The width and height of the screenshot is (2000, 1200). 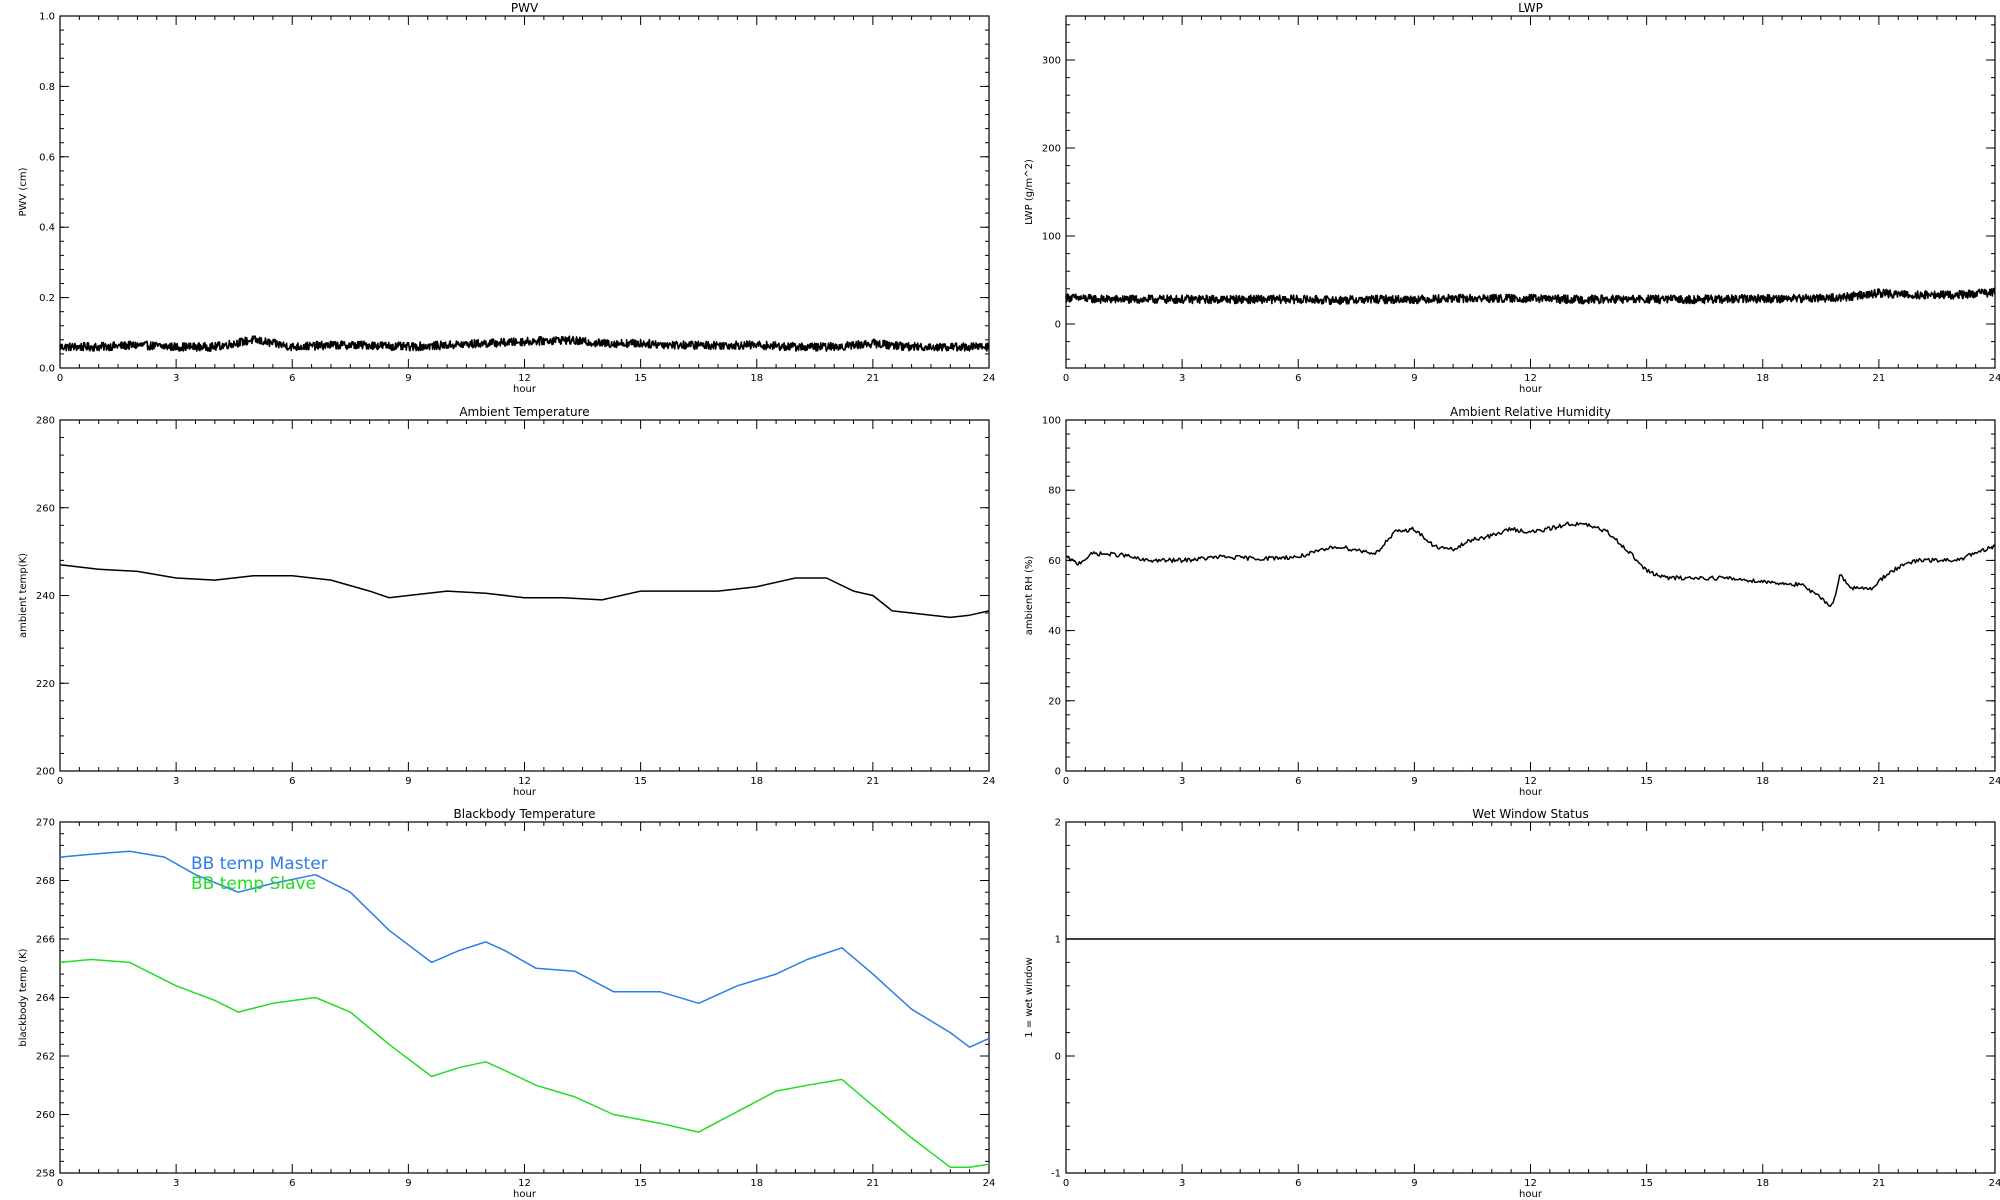 I want to click on y-tick-label: 220, so click(x=45, y=684).